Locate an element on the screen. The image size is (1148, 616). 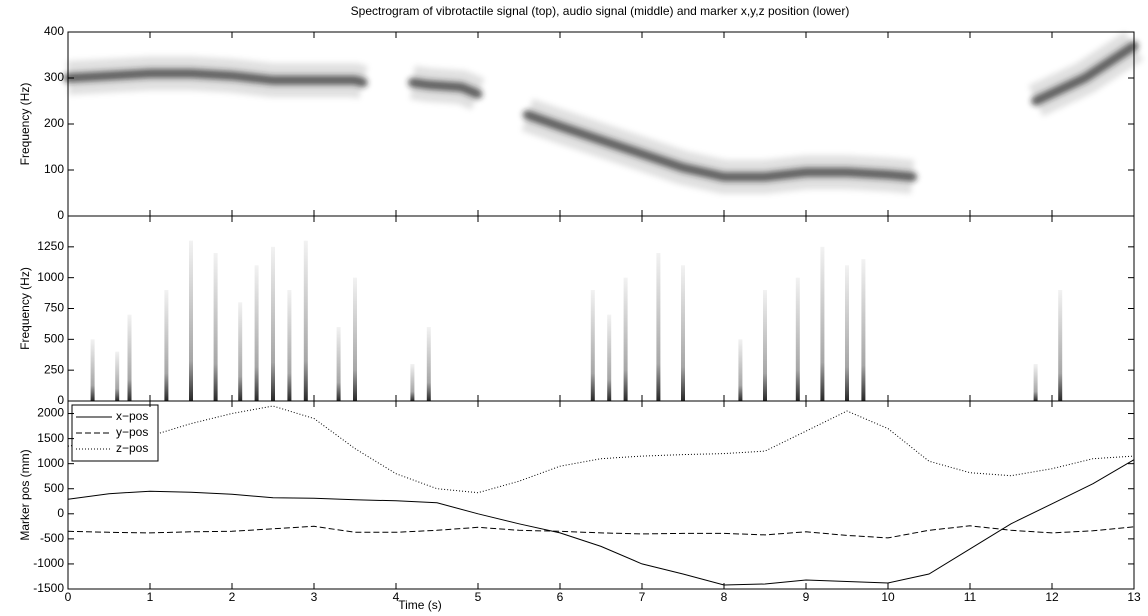
x-tick-label: 0 is located at coordinates (68, 597).